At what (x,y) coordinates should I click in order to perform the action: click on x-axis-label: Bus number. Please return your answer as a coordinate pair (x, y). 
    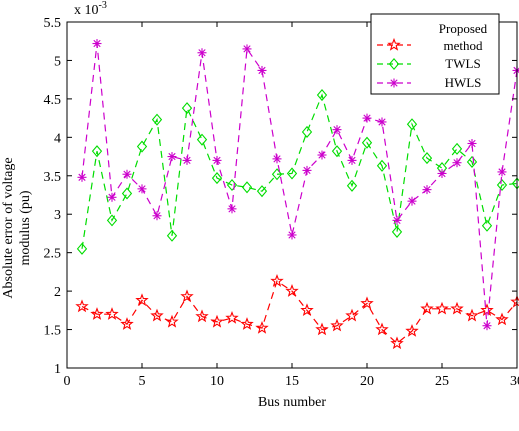
    Looking at the image, I should click on (292, 402).